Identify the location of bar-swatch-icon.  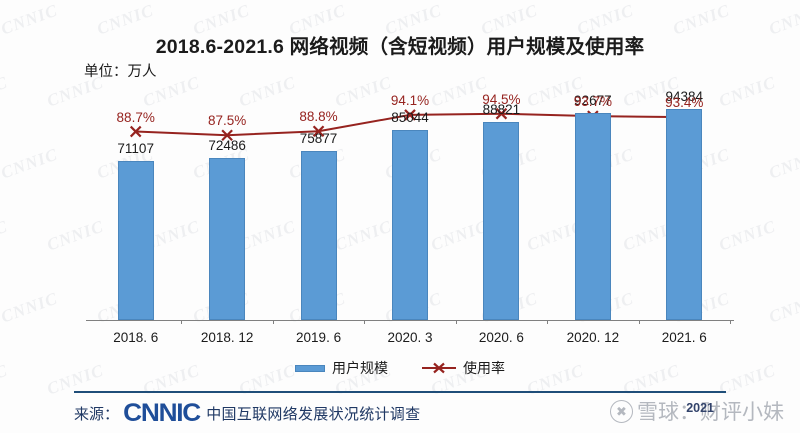
(310, 368).